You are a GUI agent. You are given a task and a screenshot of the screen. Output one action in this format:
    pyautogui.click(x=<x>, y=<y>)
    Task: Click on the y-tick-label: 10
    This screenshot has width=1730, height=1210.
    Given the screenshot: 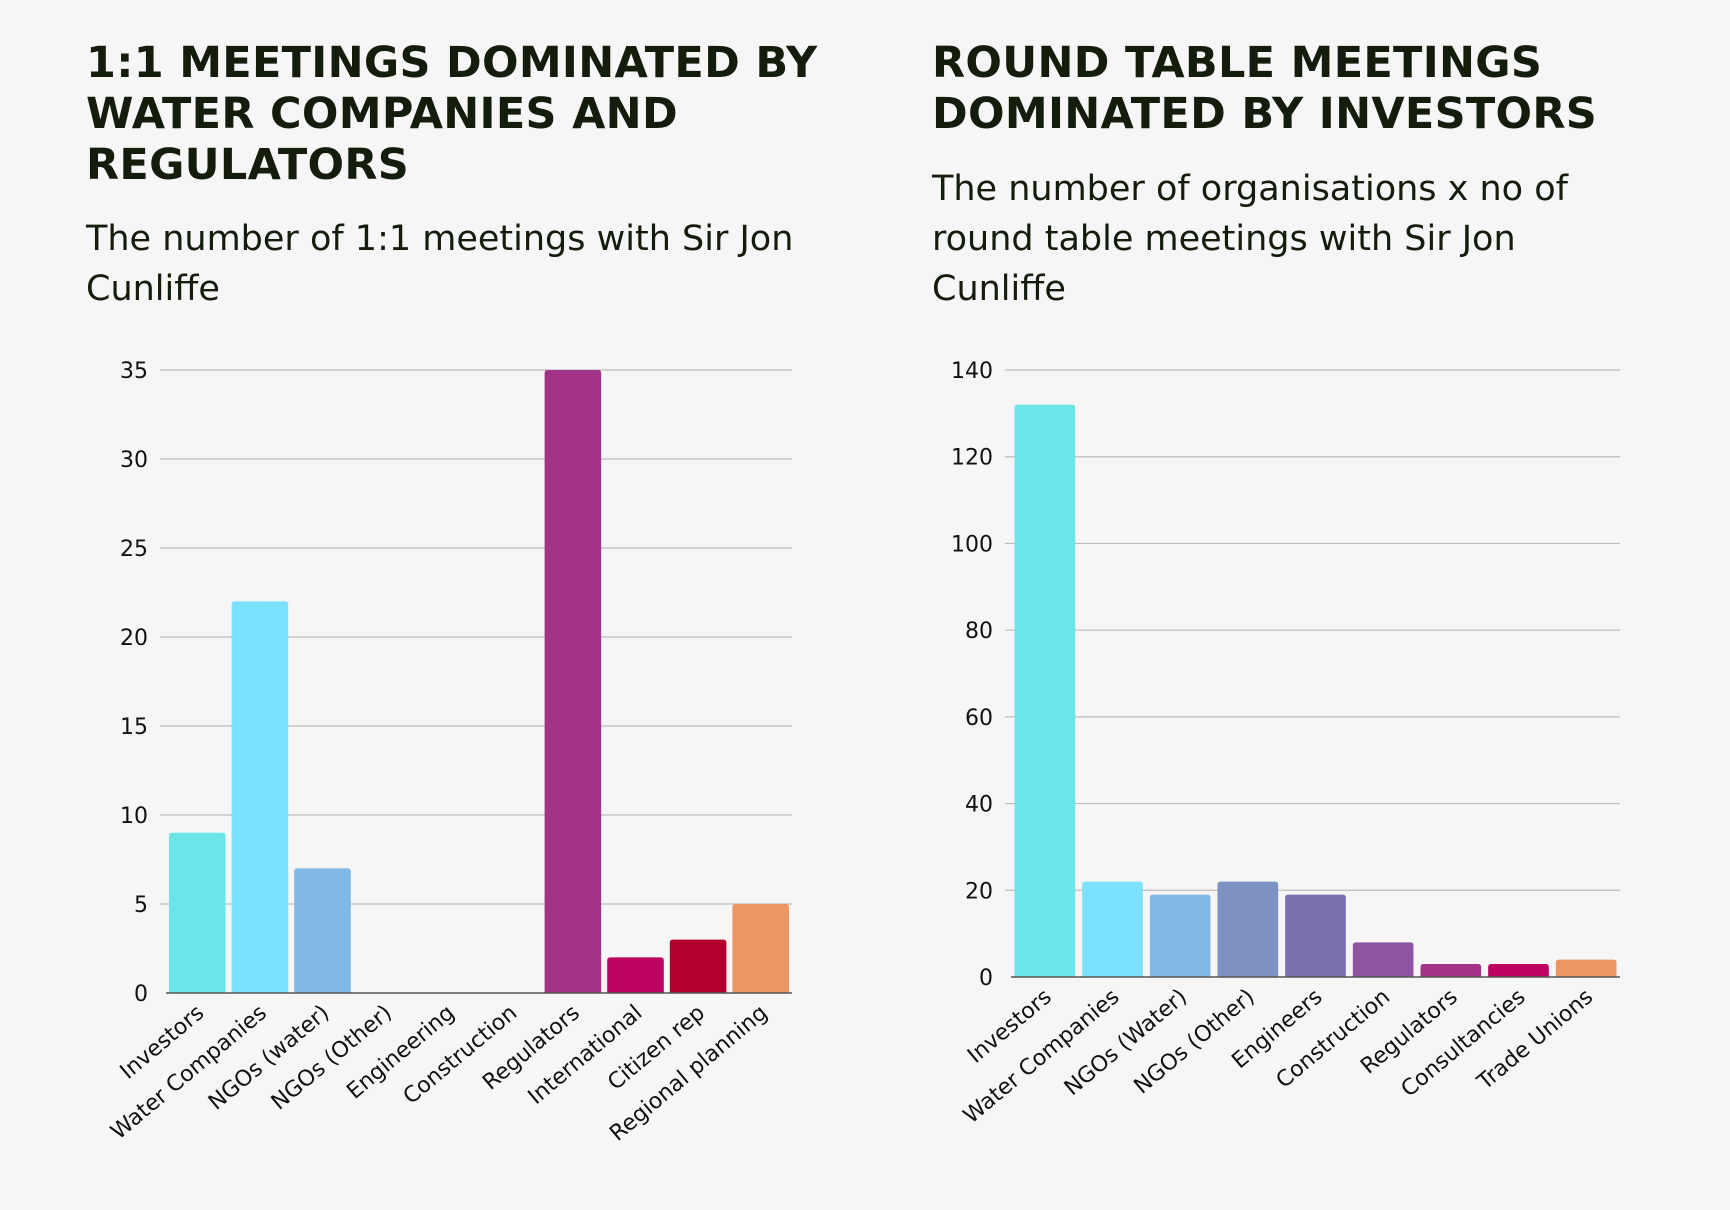 What is the action you would take?
    pyautogui.click(x=134, y=816)
    